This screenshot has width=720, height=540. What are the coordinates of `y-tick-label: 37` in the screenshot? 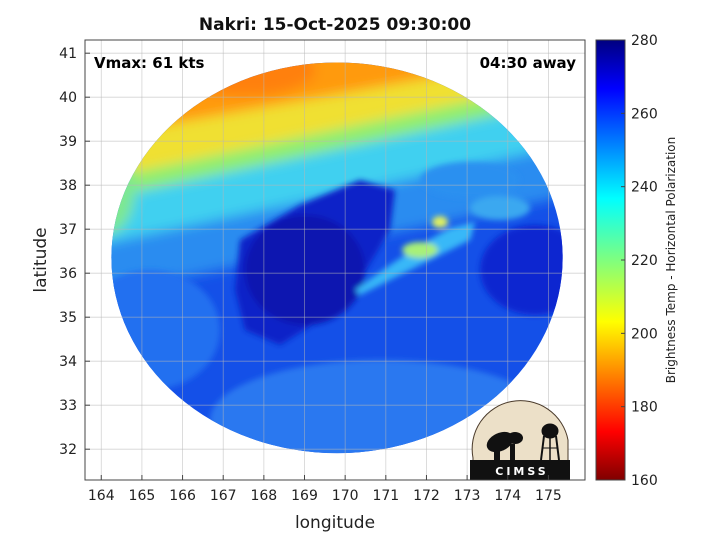 It's located at (68, 230).